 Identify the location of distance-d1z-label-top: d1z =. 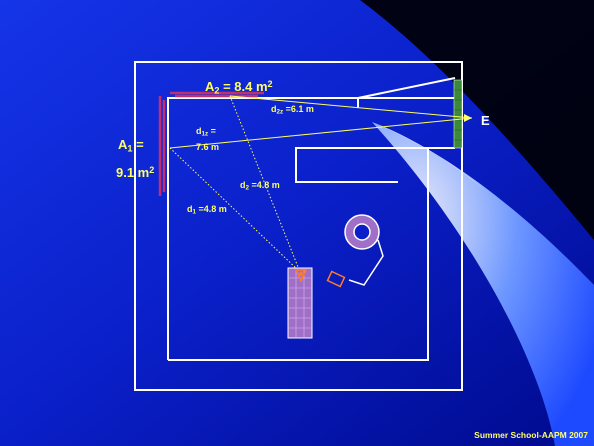
(206, 132).